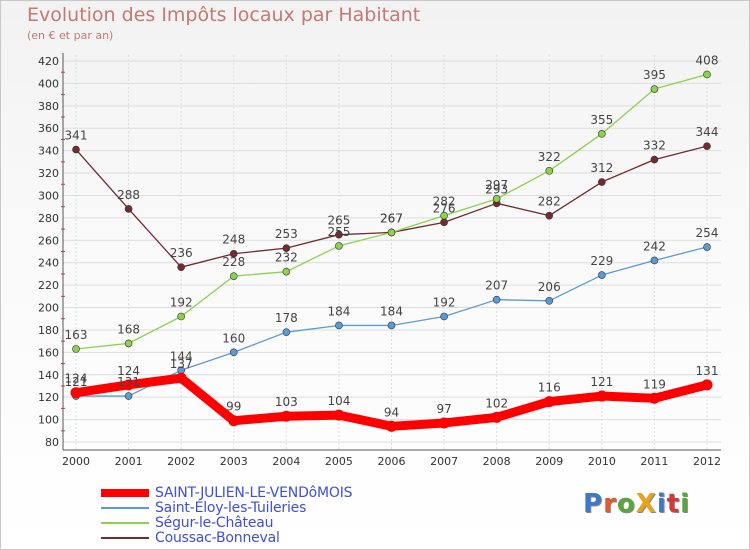 The height and width of the screenshot is (550, 750). I want to click on data-label: 255, so click(338, 232).